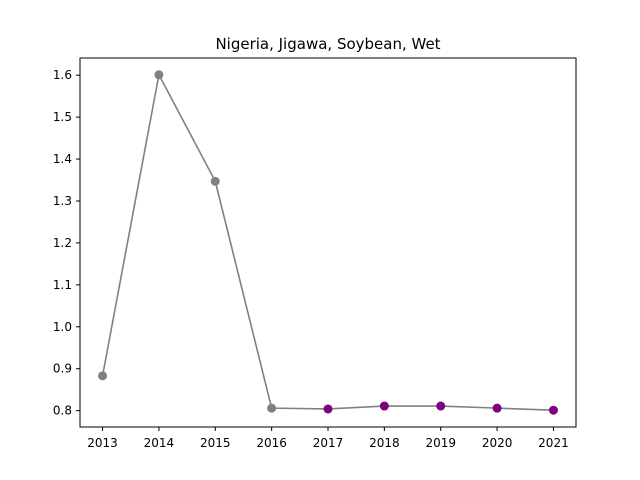 Image resolution: width=640 pixels, height=480 pixels. I want to click on y-axis: 0.8 0.9 1.0 1.1 1.2 1.3 1.4 1.5 1.6, so click(66, 243).